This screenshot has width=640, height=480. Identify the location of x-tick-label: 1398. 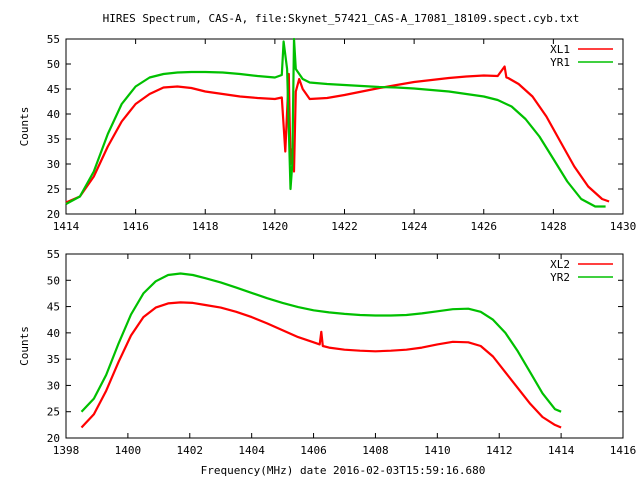
(66, 450).